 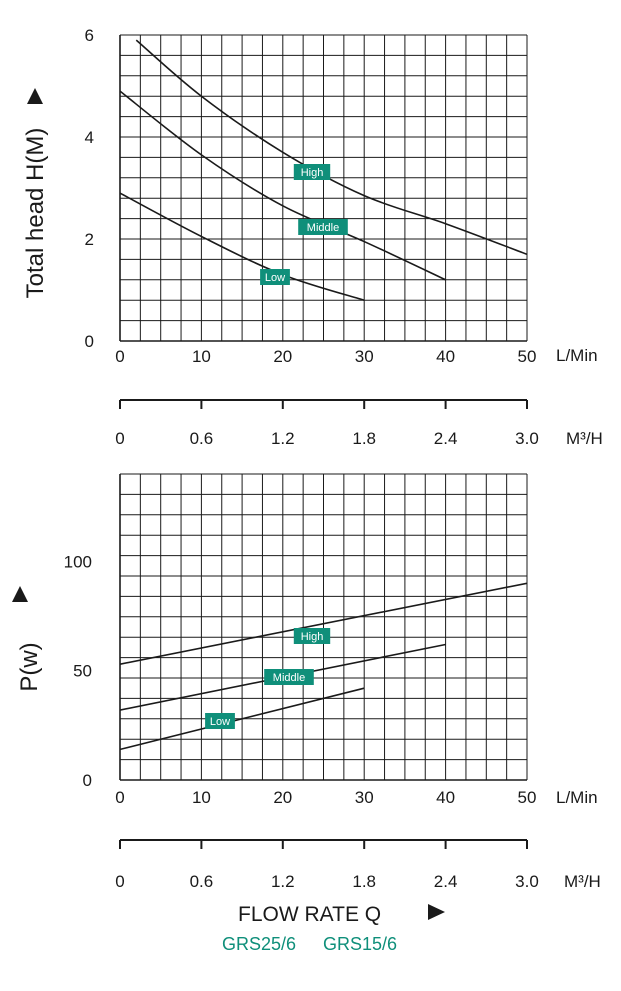 I want to click on y-tick-label: 100, so click(x=78, y=561).